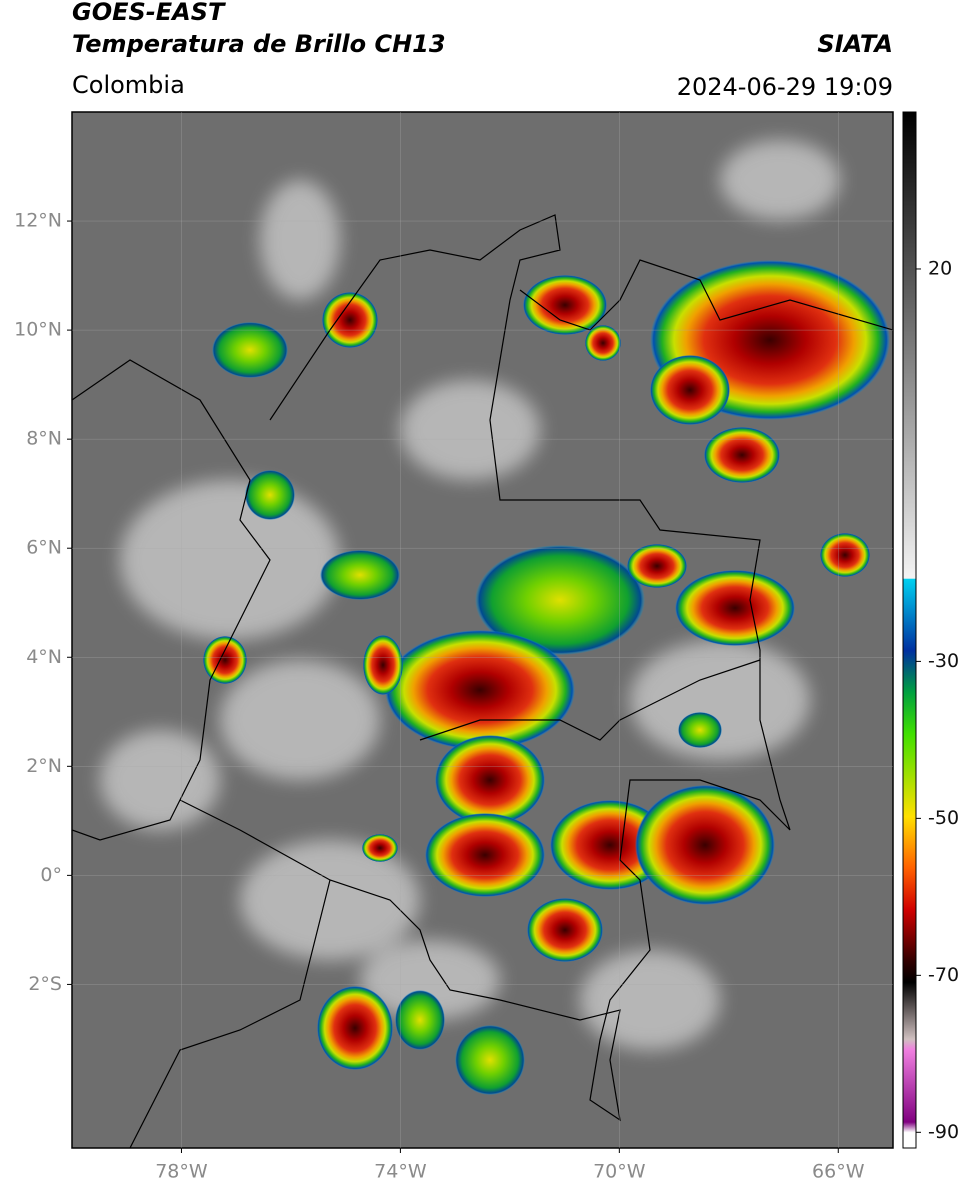 The image size is (966, 1194). I want to click on lon-label: 74°W, so click(400, 1172).